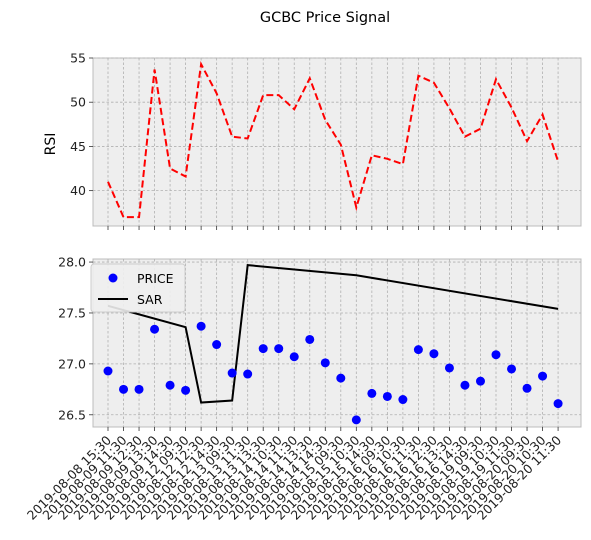 The width and height of the screenshot is (591, 540). What do you see at coordinates (75, 338) in the screenshot?
I see `price-y-ticks: 26.5 27.0 27.5 28.0` at bounding box center [75, 338].